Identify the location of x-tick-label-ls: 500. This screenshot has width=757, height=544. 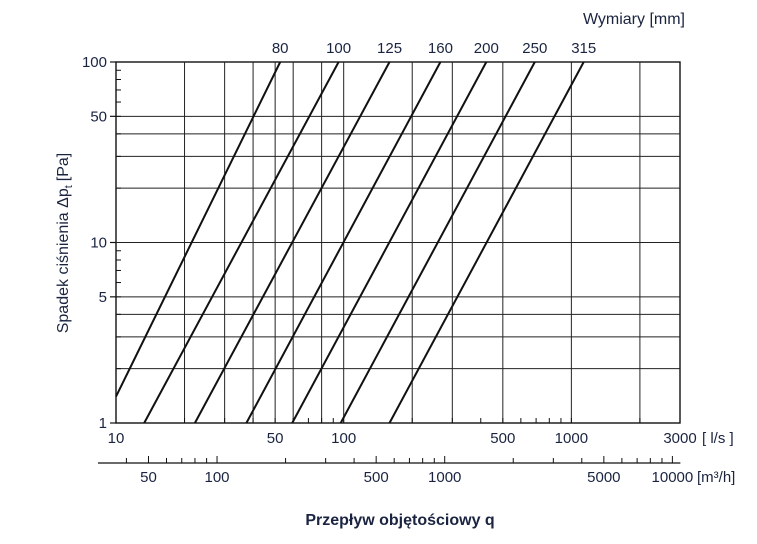
(502, 438).